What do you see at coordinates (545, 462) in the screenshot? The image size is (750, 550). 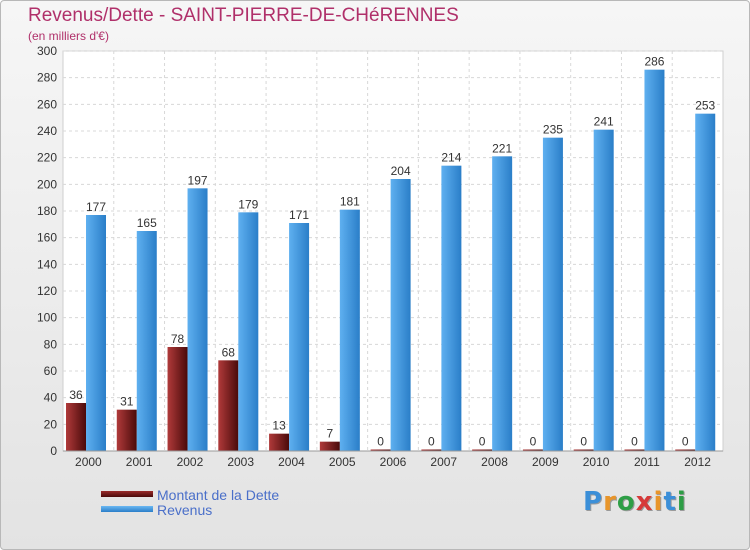 I see `x-tick-label: 2009` at bounding box center [545, 462].